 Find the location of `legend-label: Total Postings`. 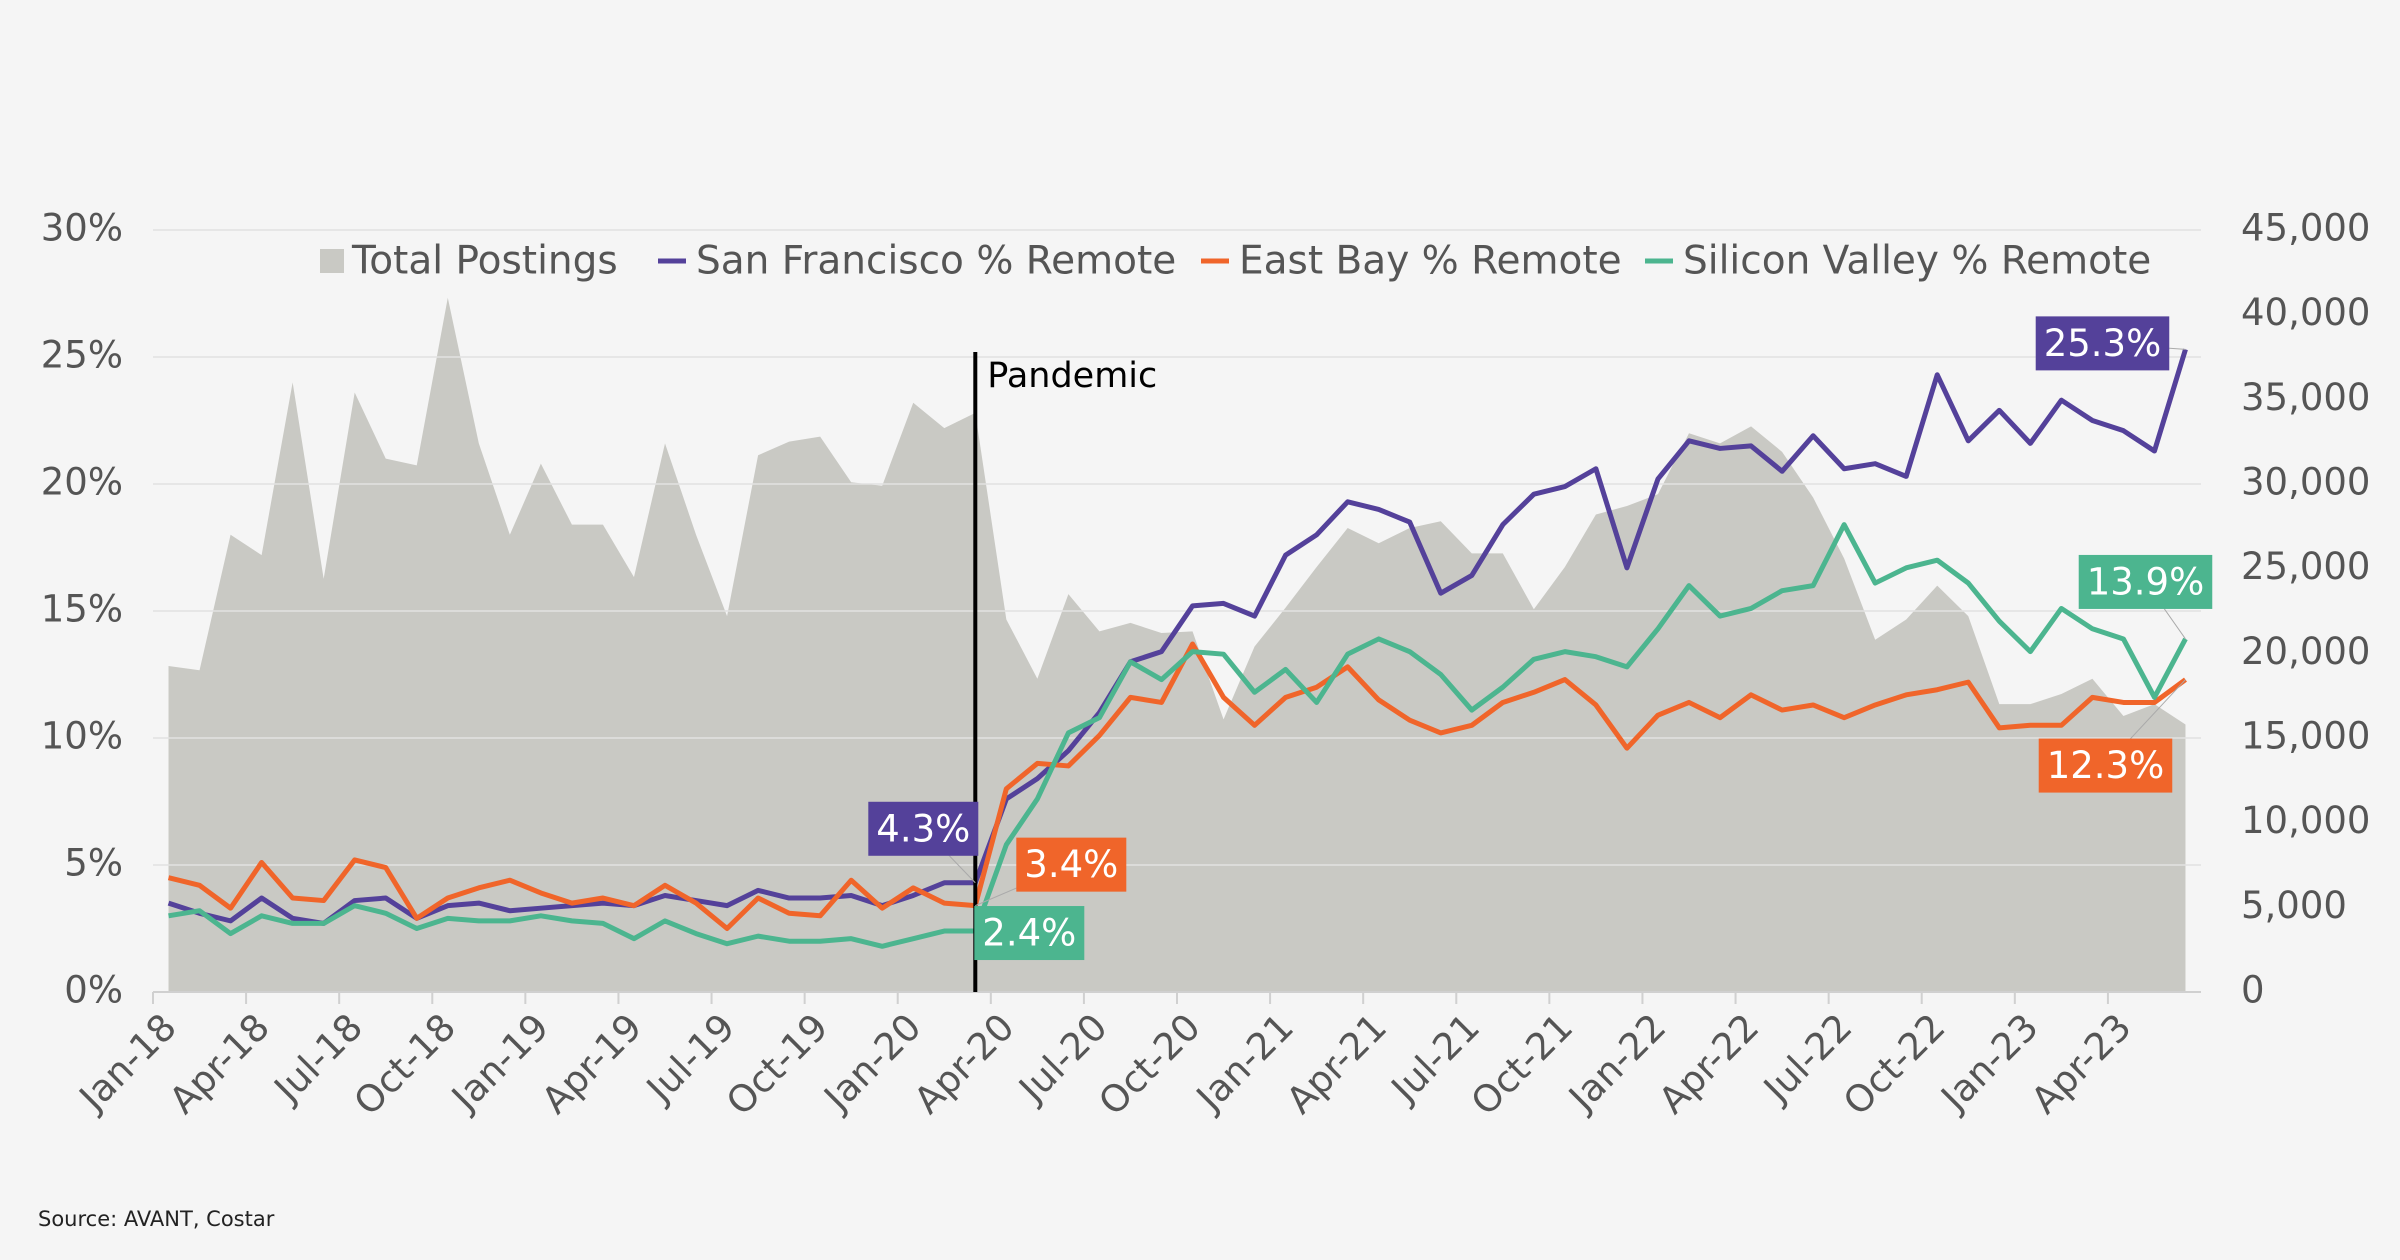

legend-label: Total Postings is located at coordinates (484, 261).